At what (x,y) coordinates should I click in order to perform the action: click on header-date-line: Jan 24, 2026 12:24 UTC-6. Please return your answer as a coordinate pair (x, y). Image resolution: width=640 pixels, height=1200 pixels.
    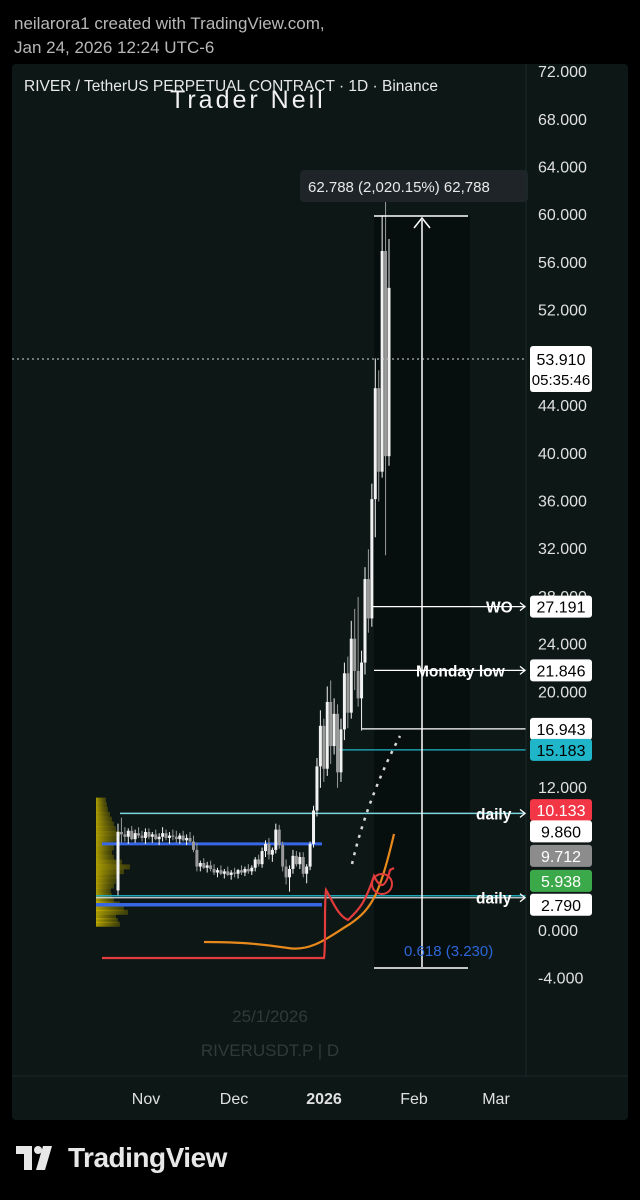
    Looking at the image, I should click on (114, 47).